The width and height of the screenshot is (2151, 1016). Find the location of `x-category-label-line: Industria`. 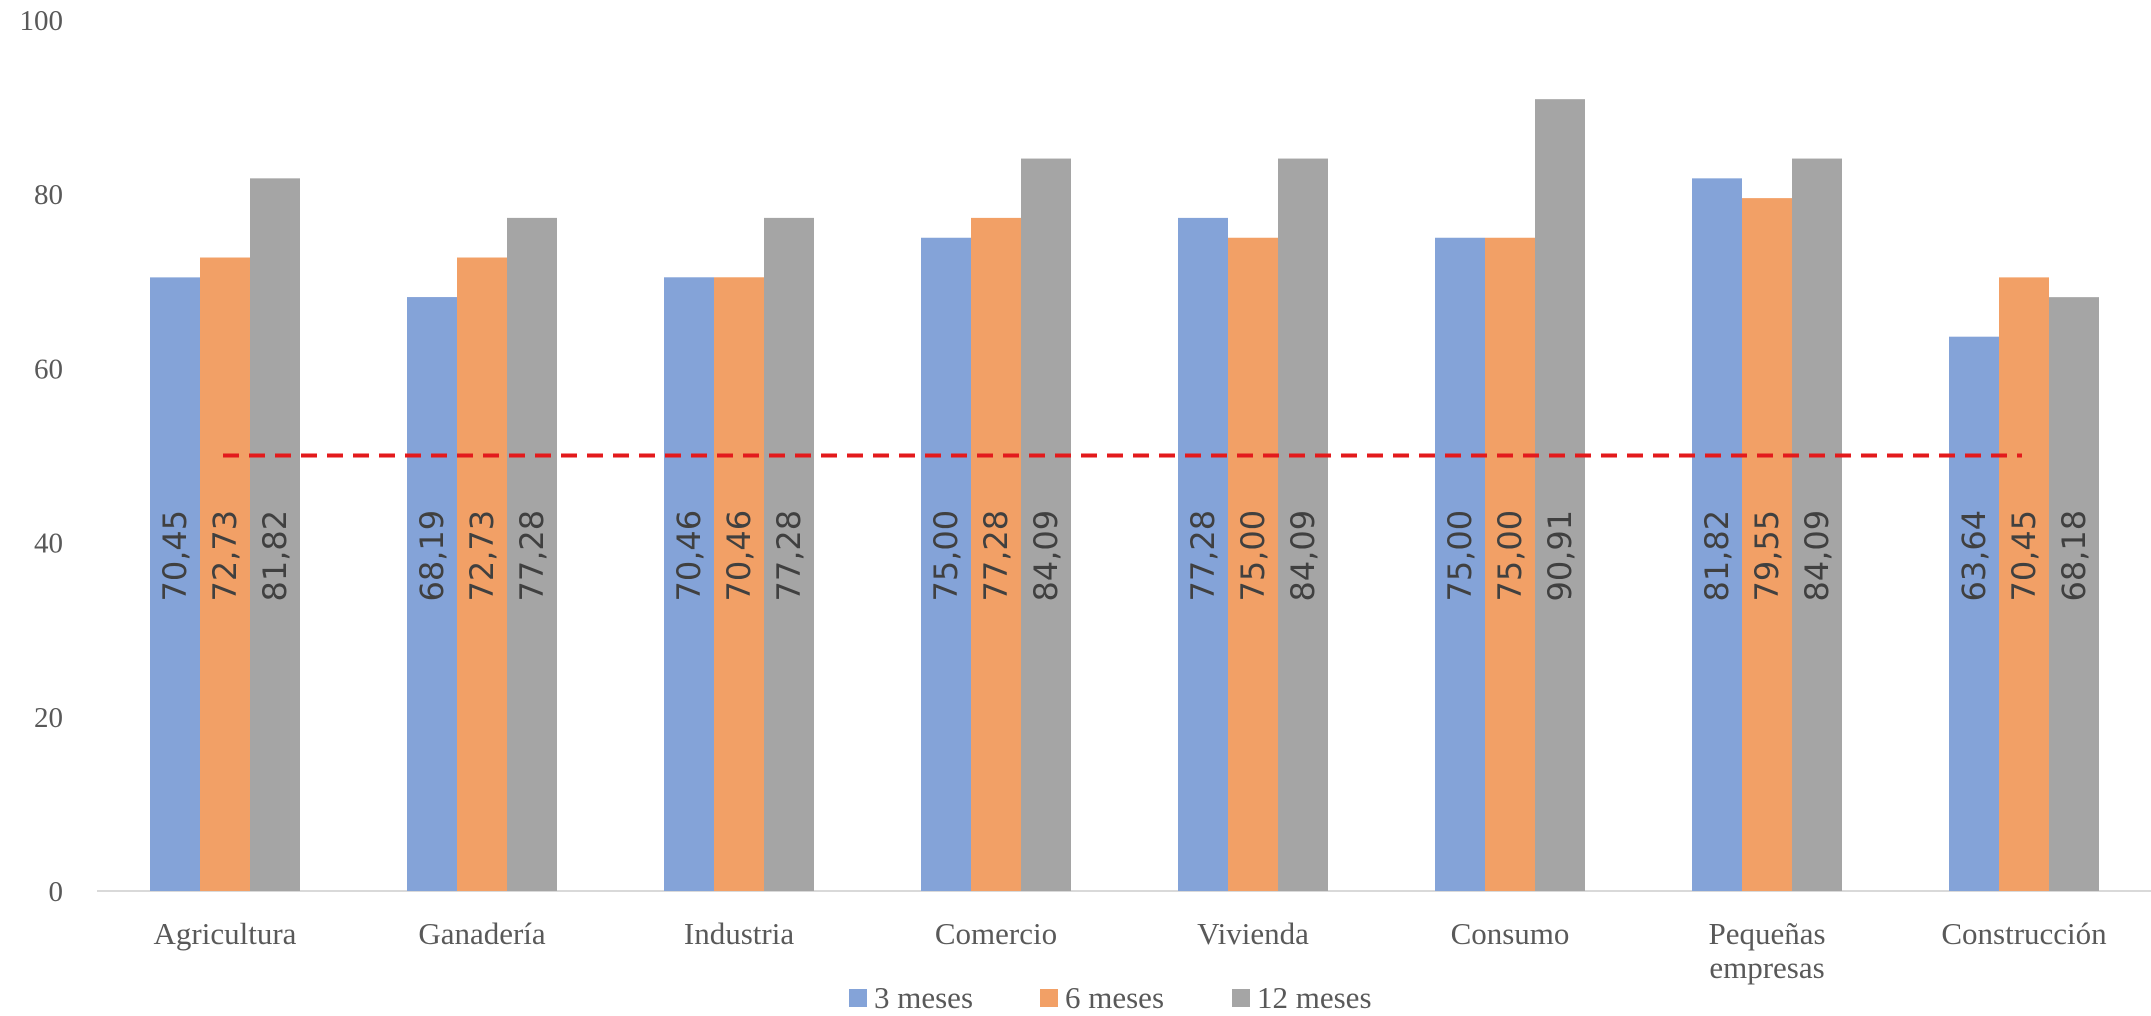

x-category-label-line: Industria is located at coordinates (739, 933).